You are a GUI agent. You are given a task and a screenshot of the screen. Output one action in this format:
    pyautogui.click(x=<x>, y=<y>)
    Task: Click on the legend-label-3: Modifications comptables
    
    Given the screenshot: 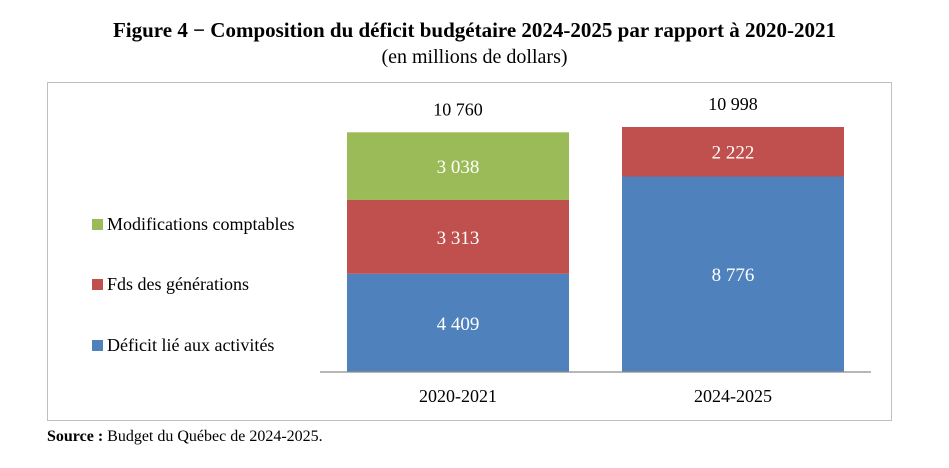 What is the action you would take?
    pyautogui.click(x=200, y=224)
    